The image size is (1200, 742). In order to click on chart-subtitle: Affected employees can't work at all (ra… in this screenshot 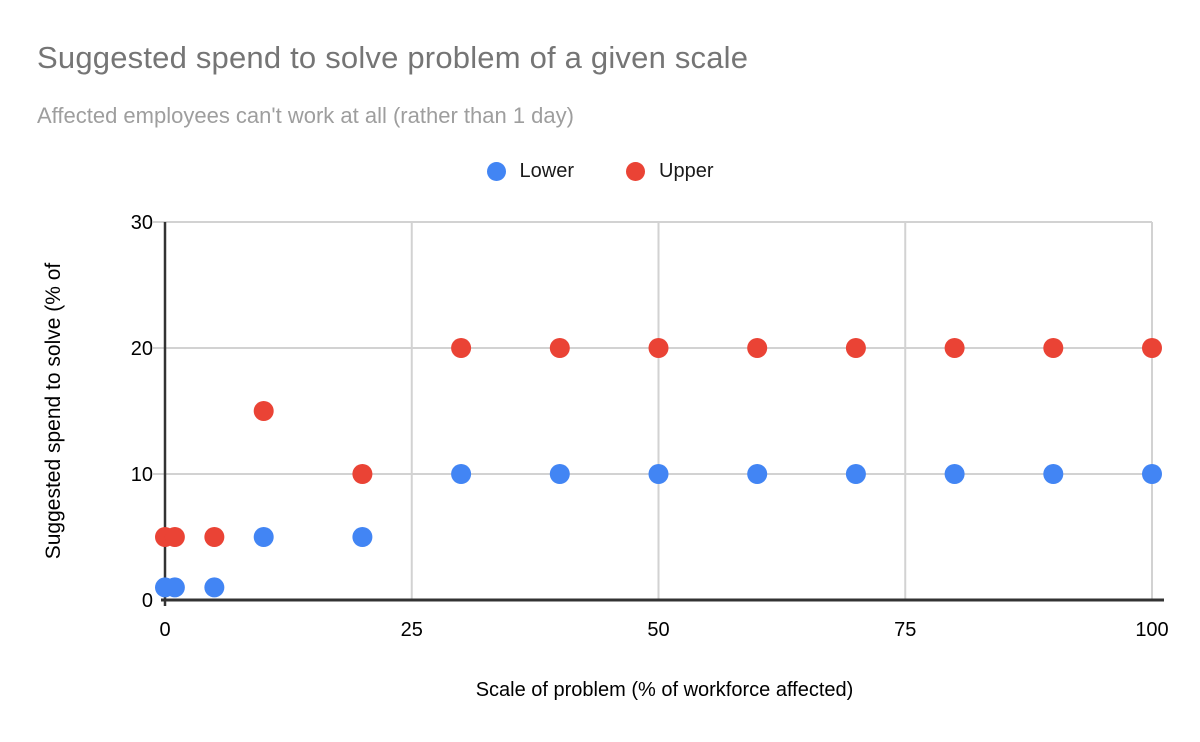, I will do `click(305, 115)`.